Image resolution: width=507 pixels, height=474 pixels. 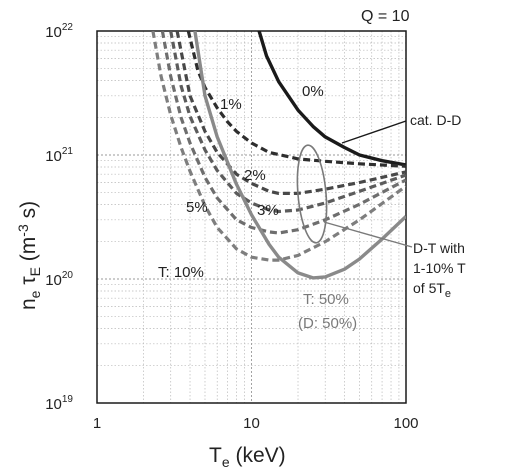 I want to click on y-tick-label: 1022, so click(x=59, y=31).